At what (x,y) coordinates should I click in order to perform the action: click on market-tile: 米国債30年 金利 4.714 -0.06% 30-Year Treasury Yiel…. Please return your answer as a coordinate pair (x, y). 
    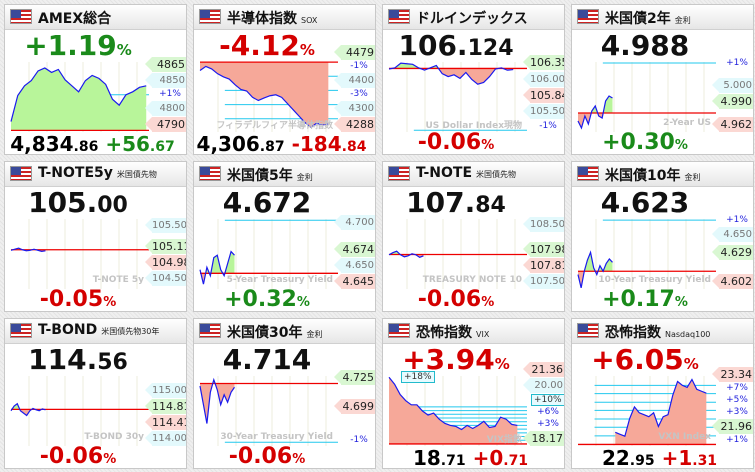
    Looking at the image, I should click on (284, 393).